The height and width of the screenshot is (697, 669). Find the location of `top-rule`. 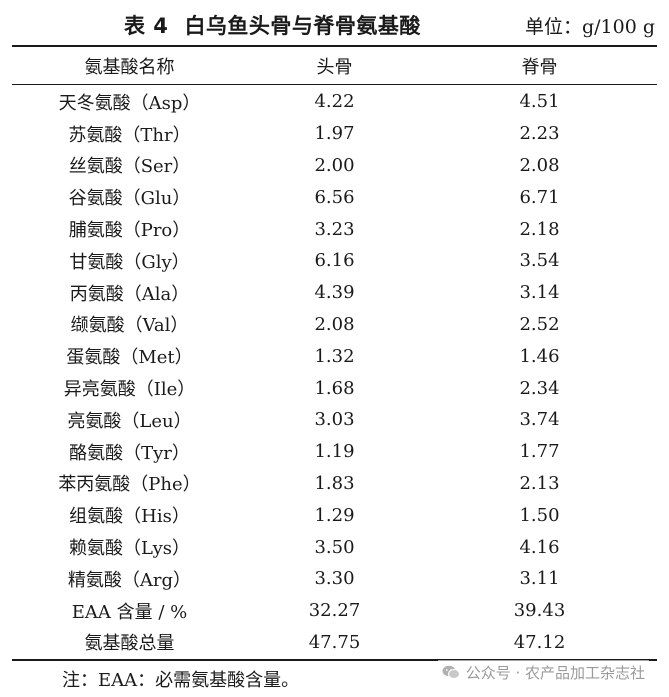

top-rule is located at coordinates (334, 46).